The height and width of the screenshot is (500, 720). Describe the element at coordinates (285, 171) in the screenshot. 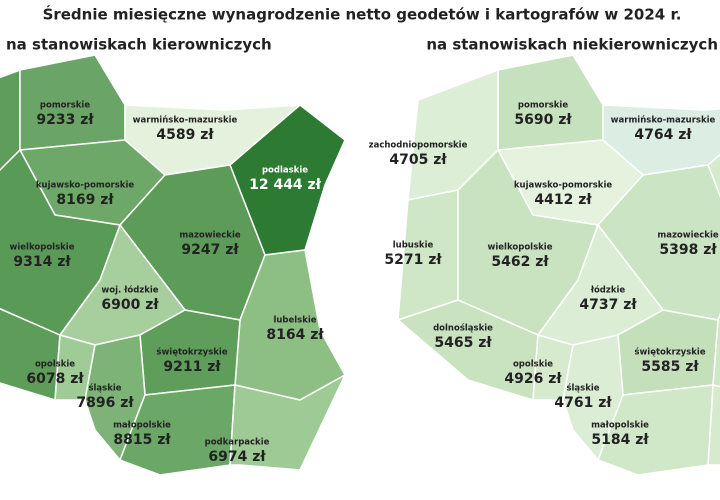

I see `region-name: podlaskie` at that location.